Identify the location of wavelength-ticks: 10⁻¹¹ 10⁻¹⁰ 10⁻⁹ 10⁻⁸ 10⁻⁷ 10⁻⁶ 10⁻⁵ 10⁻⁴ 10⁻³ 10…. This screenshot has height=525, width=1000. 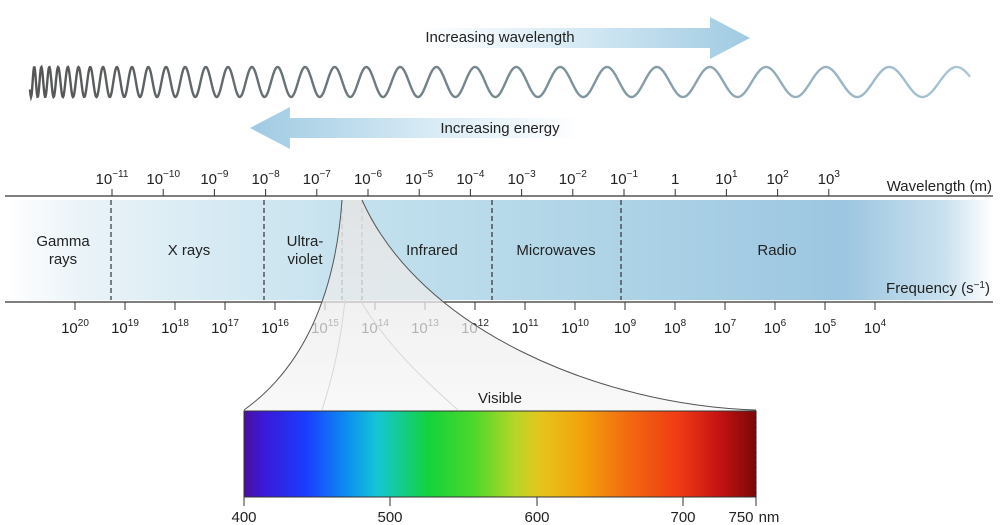
(468, 182).